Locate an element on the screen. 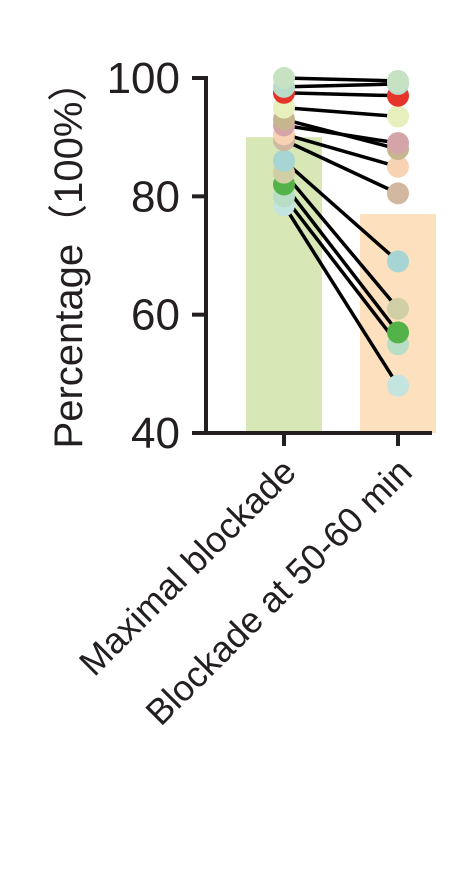  y-tick-label-100: 100 is located at coordinates (143, 78).